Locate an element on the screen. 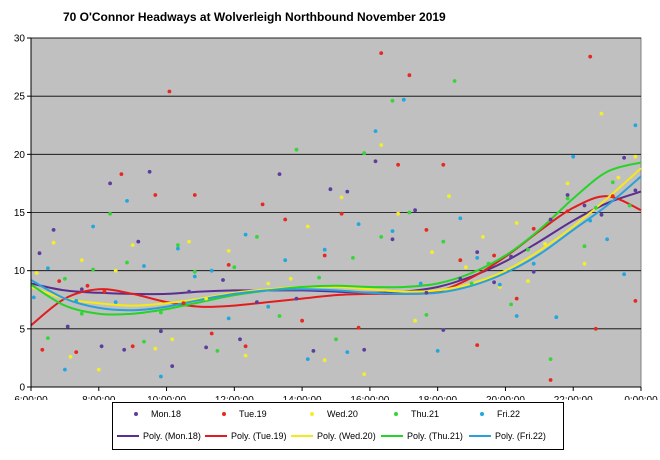  legend-label: Thu.21 is located at coordinates (425, 414).